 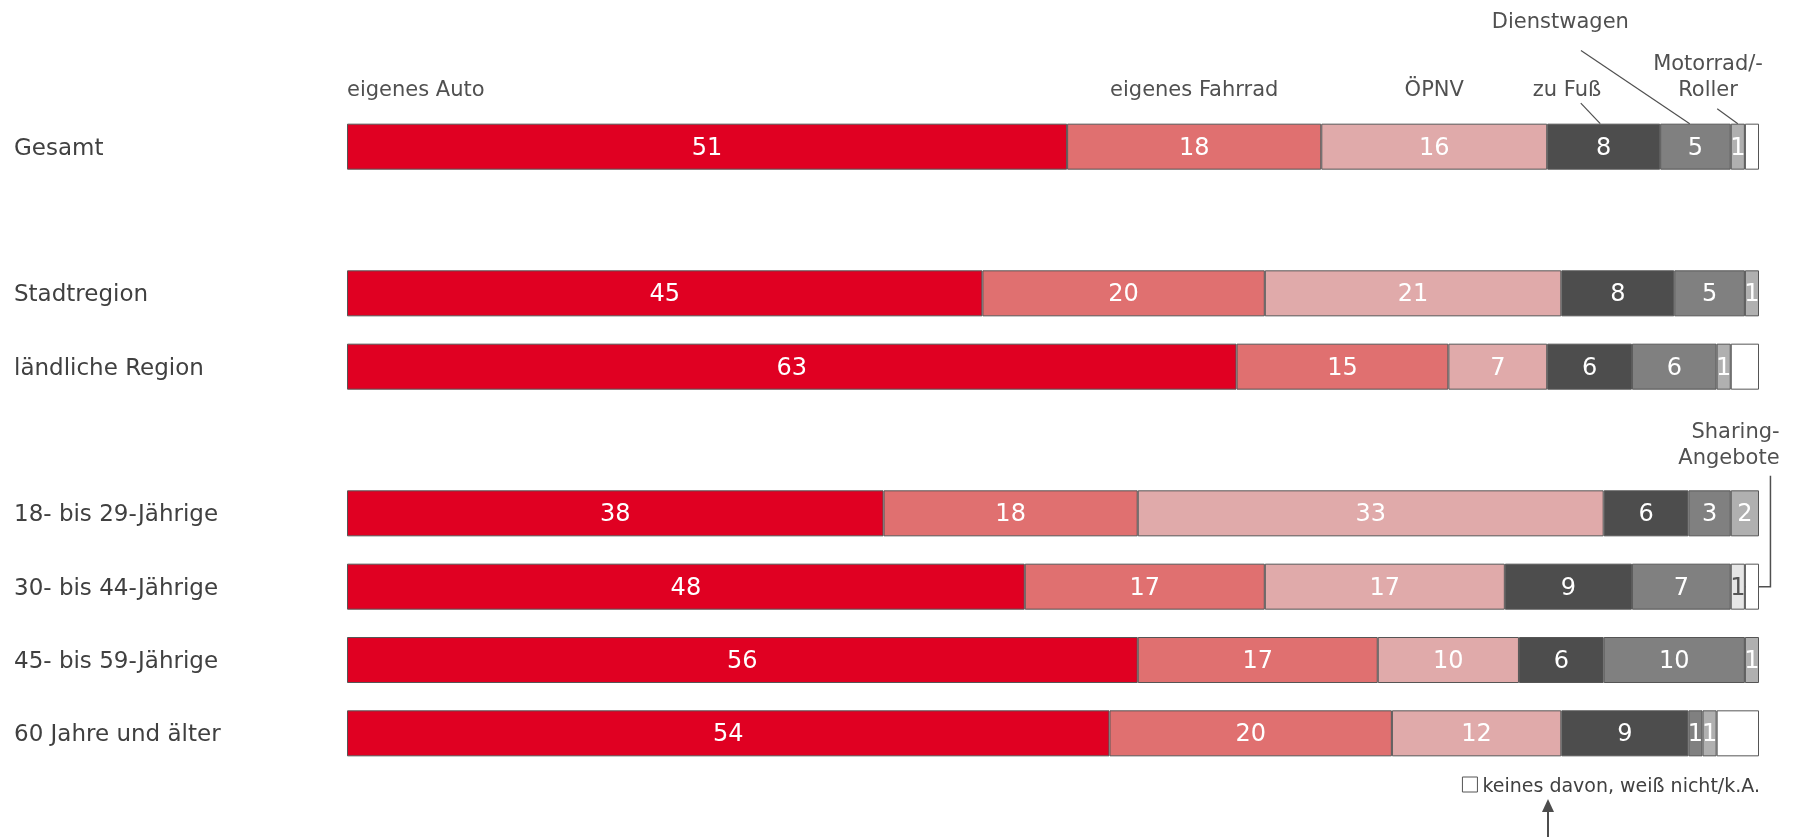 I want to click on y-tick-label: Gesamt, so click(x=59, y=146).